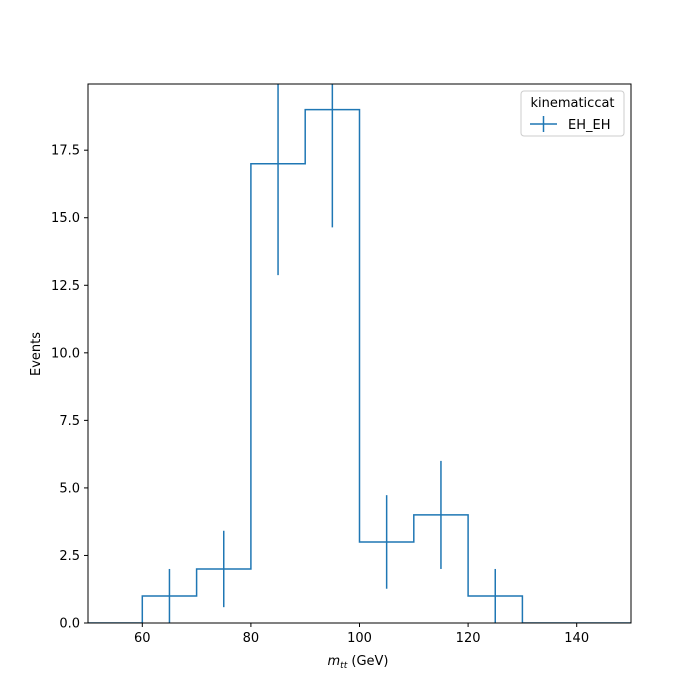 The width and height of the screenshot is (700, 700). I want to click on x-tick-label: 120, so click(468, 638).